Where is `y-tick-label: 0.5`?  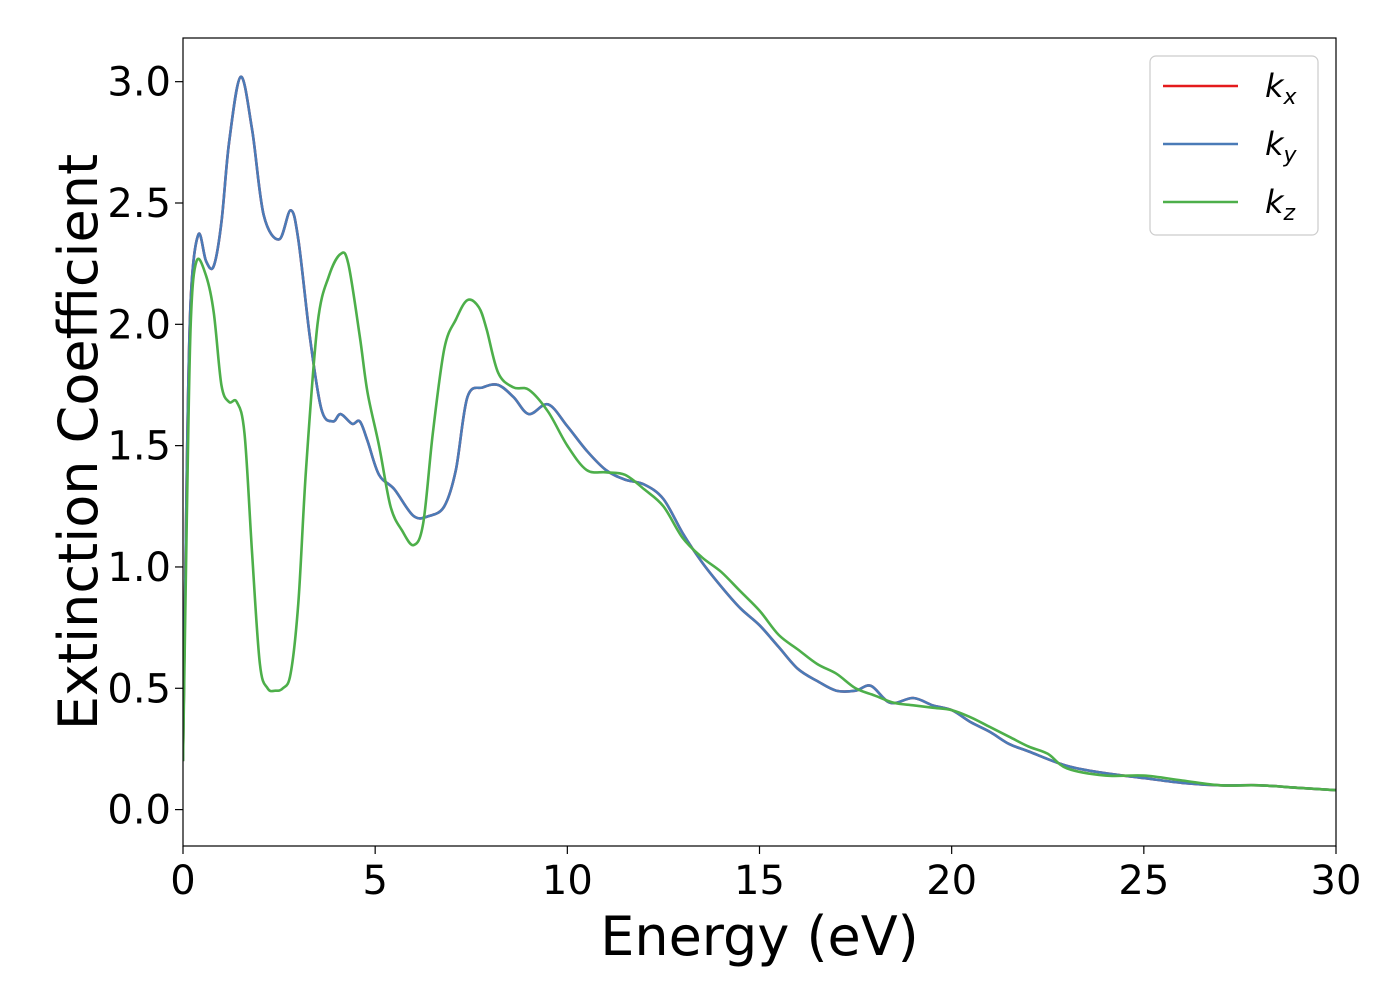 y-tick-label: 0.5 is located at coordinates (139, 689).